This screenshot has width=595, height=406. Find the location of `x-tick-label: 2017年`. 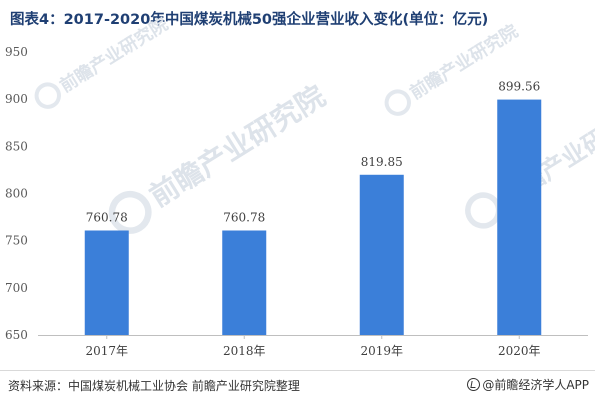

x-tick-label: 2017年 is located at coordinates (106, 351).